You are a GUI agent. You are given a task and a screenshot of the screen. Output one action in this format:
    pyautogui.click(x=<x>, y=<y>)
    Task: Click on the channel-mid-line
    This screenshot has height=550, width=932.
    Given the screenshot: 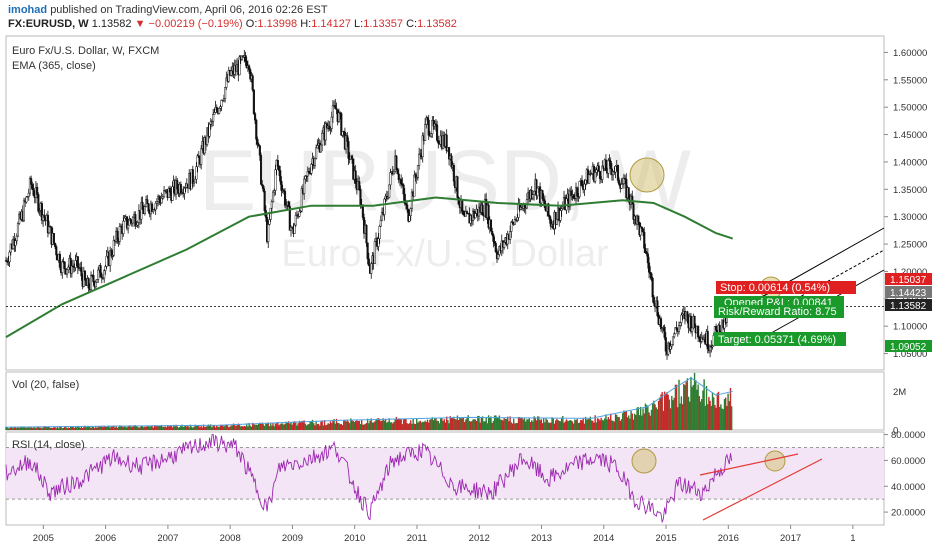 What is the action you would take?
    pyautogui.click(x=823, y=284)
    